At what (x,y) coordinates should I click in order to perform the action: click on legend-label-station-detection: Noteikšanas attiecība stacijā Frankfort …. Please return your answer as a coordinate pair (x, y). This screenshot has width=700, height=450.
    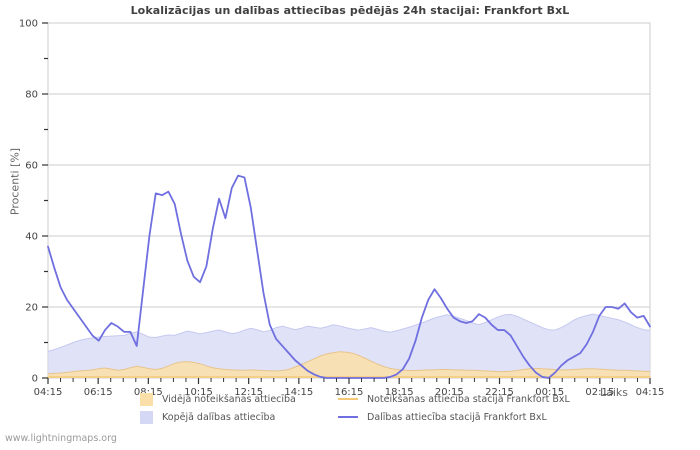
    Looking at the image, I should click on (468, 399).